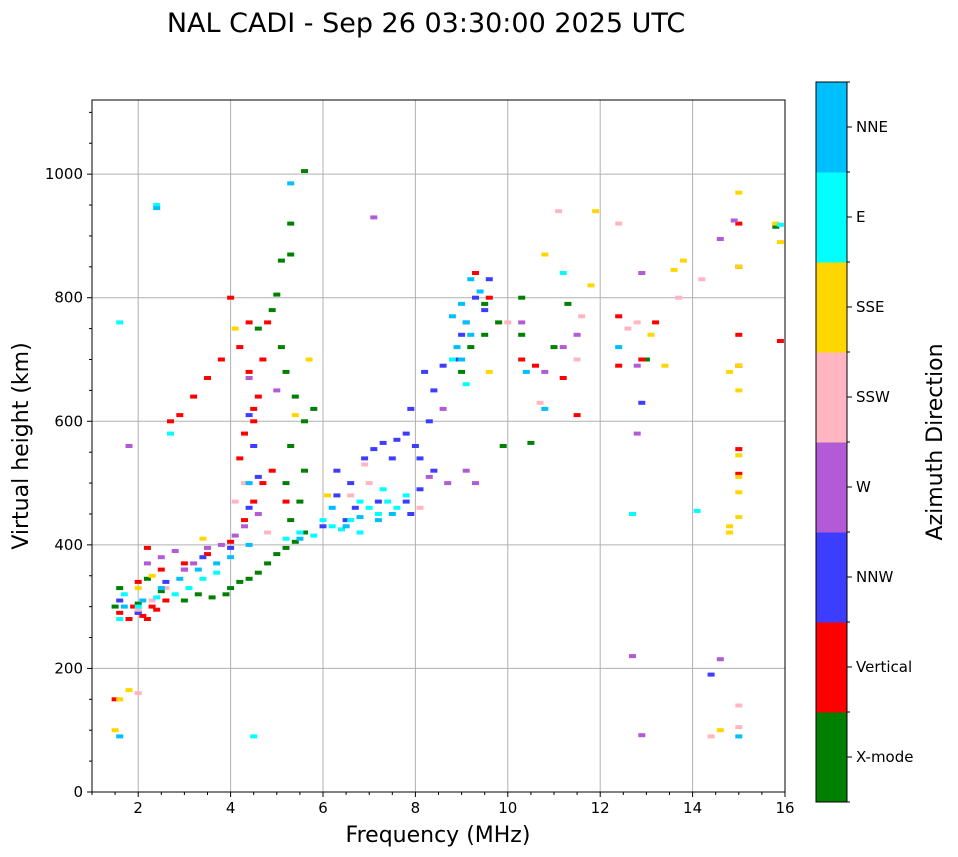 The width and height of the screenshot is (958, 857). Describe the element at coordinates (870, 307) in the screenshot. I see `colorbar-tick-label: SSE` at that location.